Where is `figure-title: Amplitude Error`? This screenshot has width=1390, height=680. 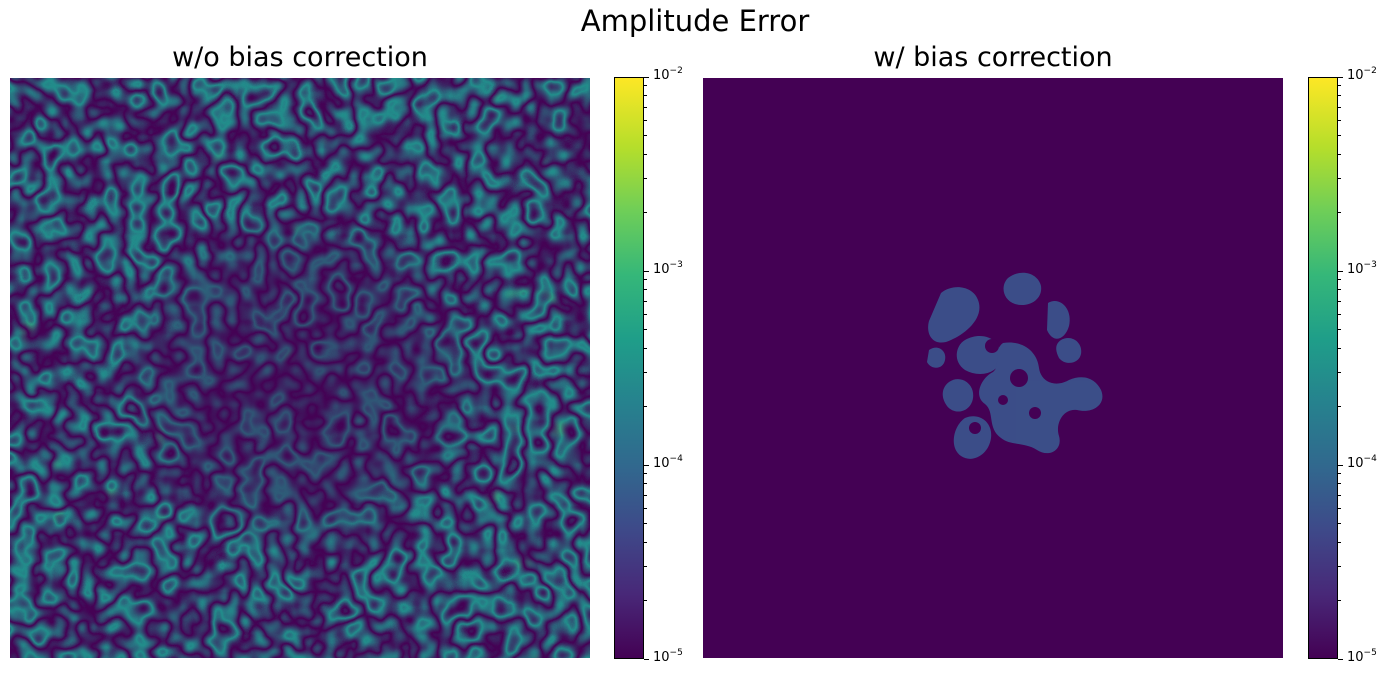 figure-title: Amplitude Error is located at coordinates (695, 21).